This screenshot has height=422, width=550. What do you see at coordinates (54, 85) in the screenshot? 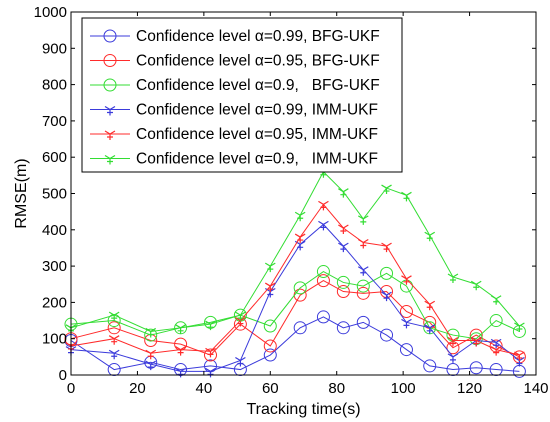
I see `y-tick-label: 800` at bounding box center [54, 85].